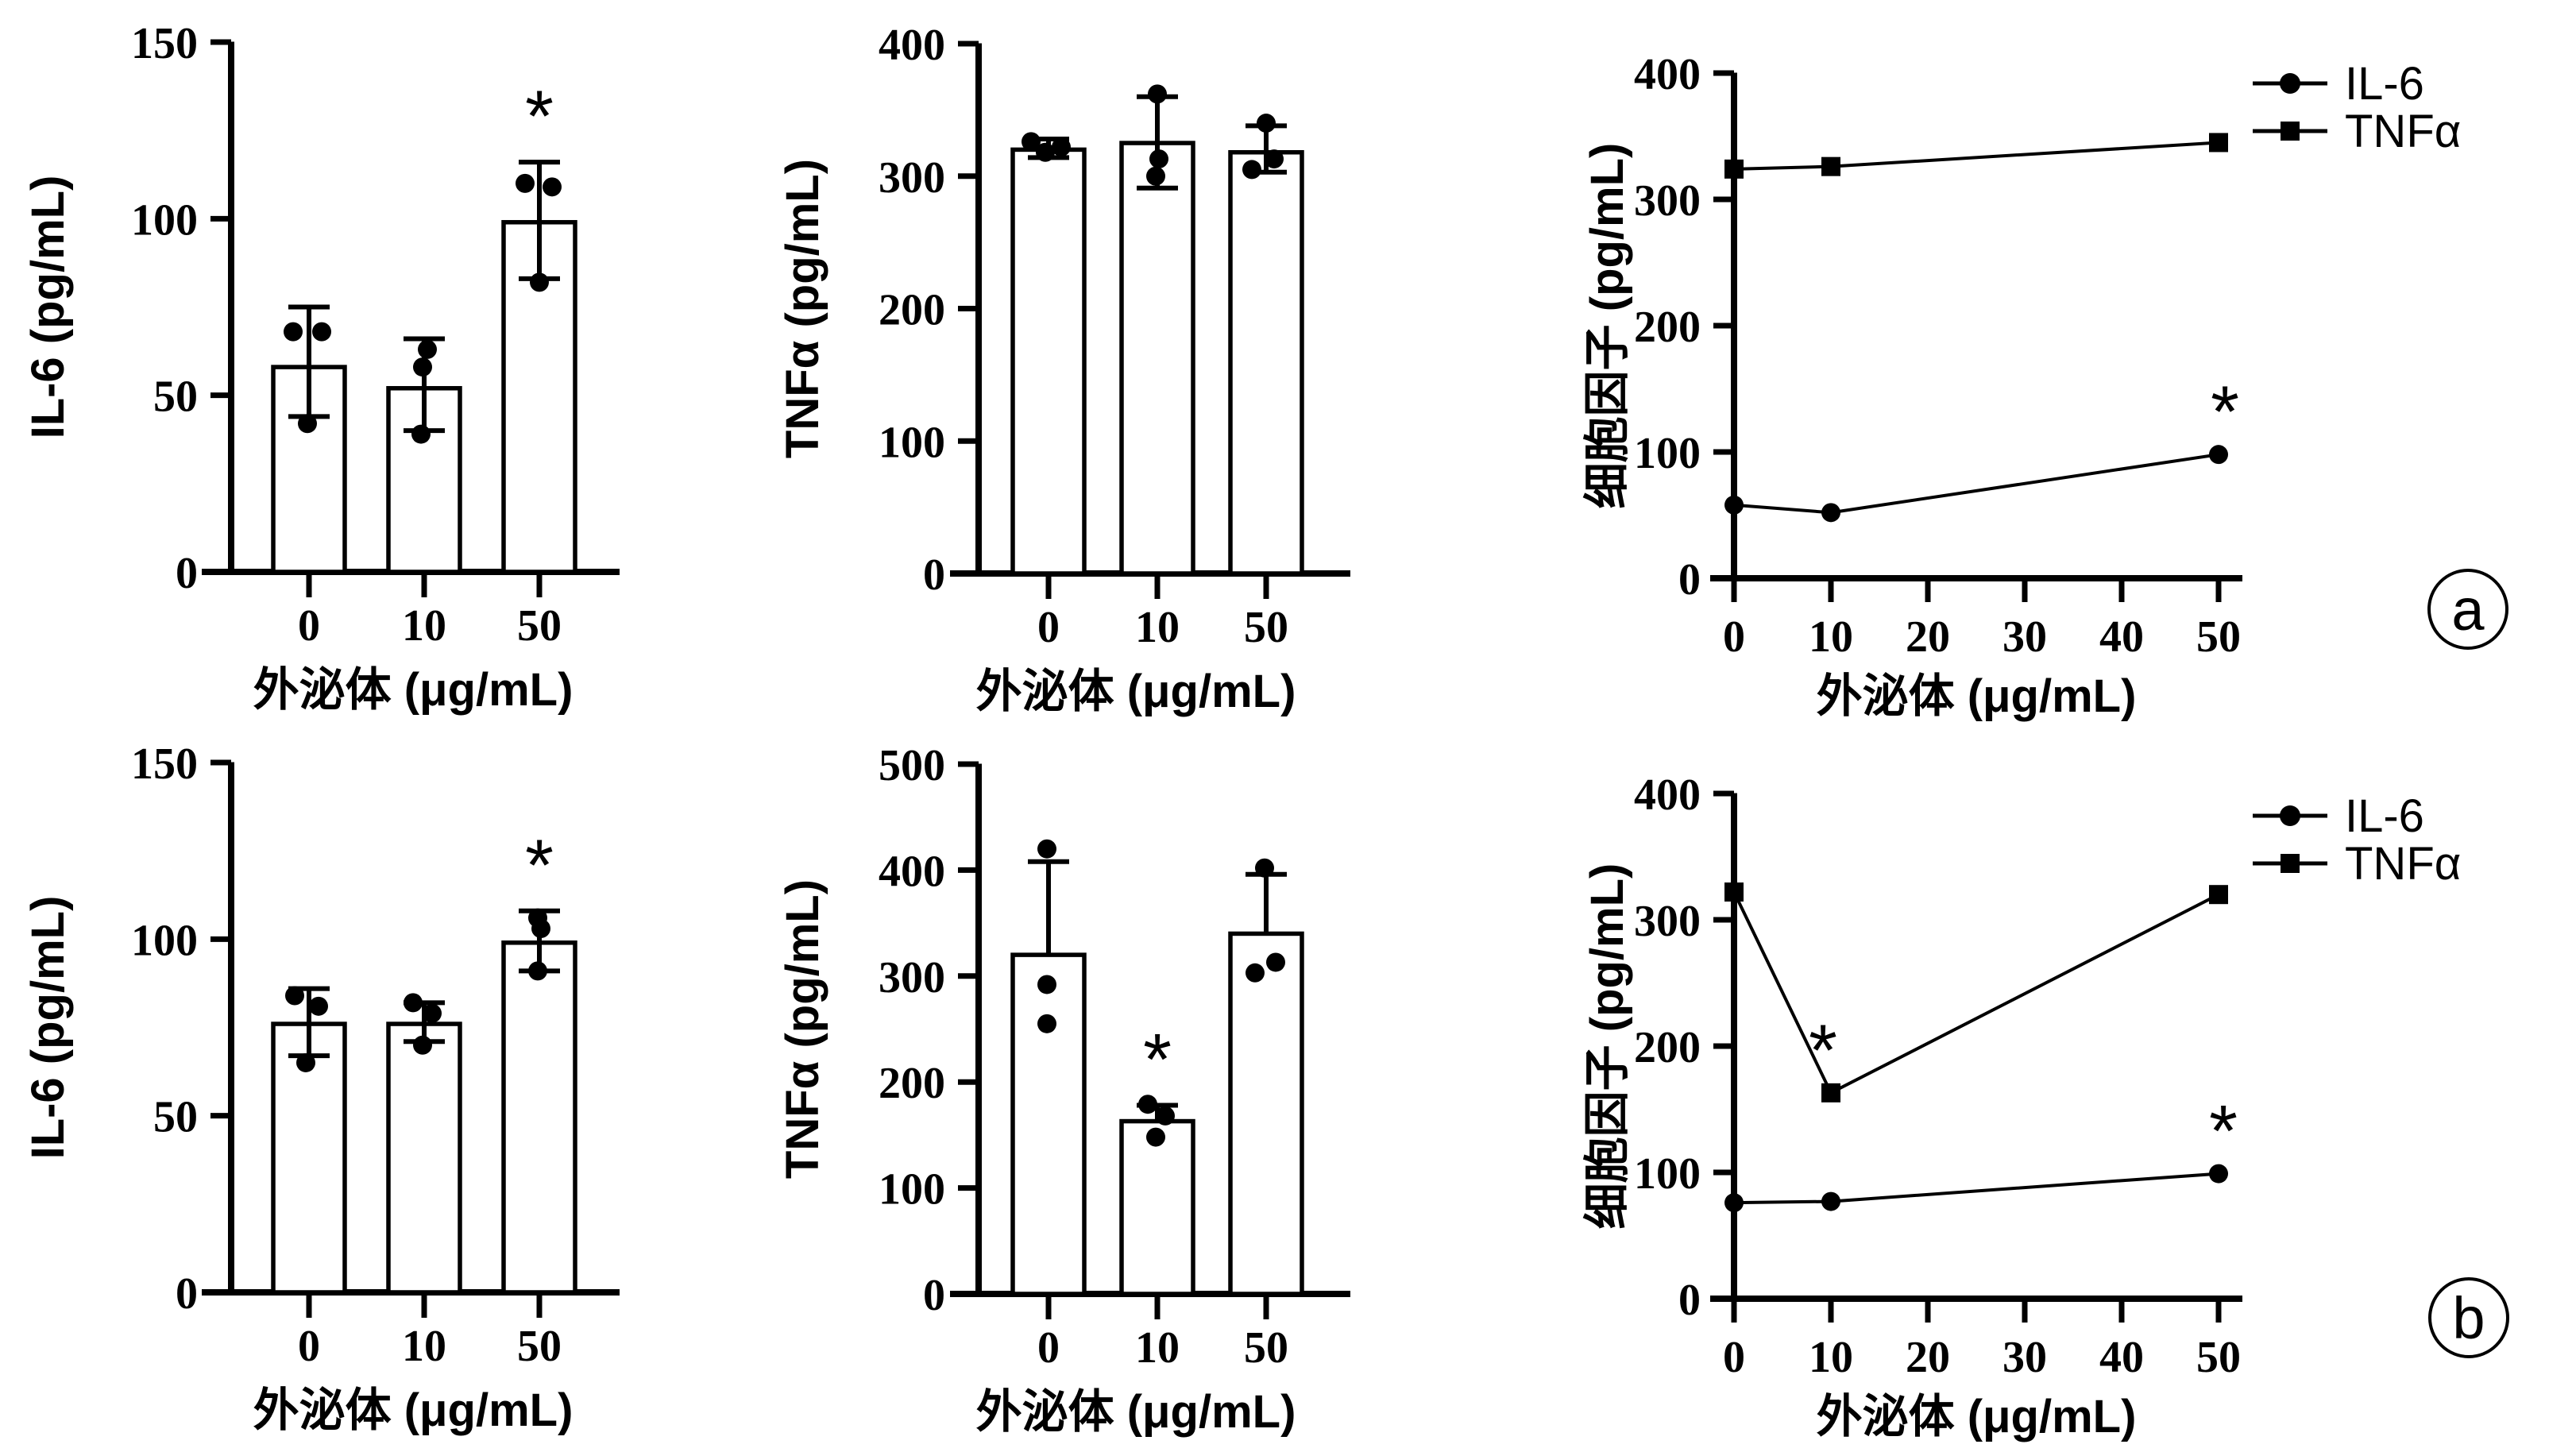 Image resolution: width=2576 pixels, height=1452 pixels. Describe the element at coordinates (912, 1083) in the screenshot. I see `y-tick-label-b2-200: 200` at that location.